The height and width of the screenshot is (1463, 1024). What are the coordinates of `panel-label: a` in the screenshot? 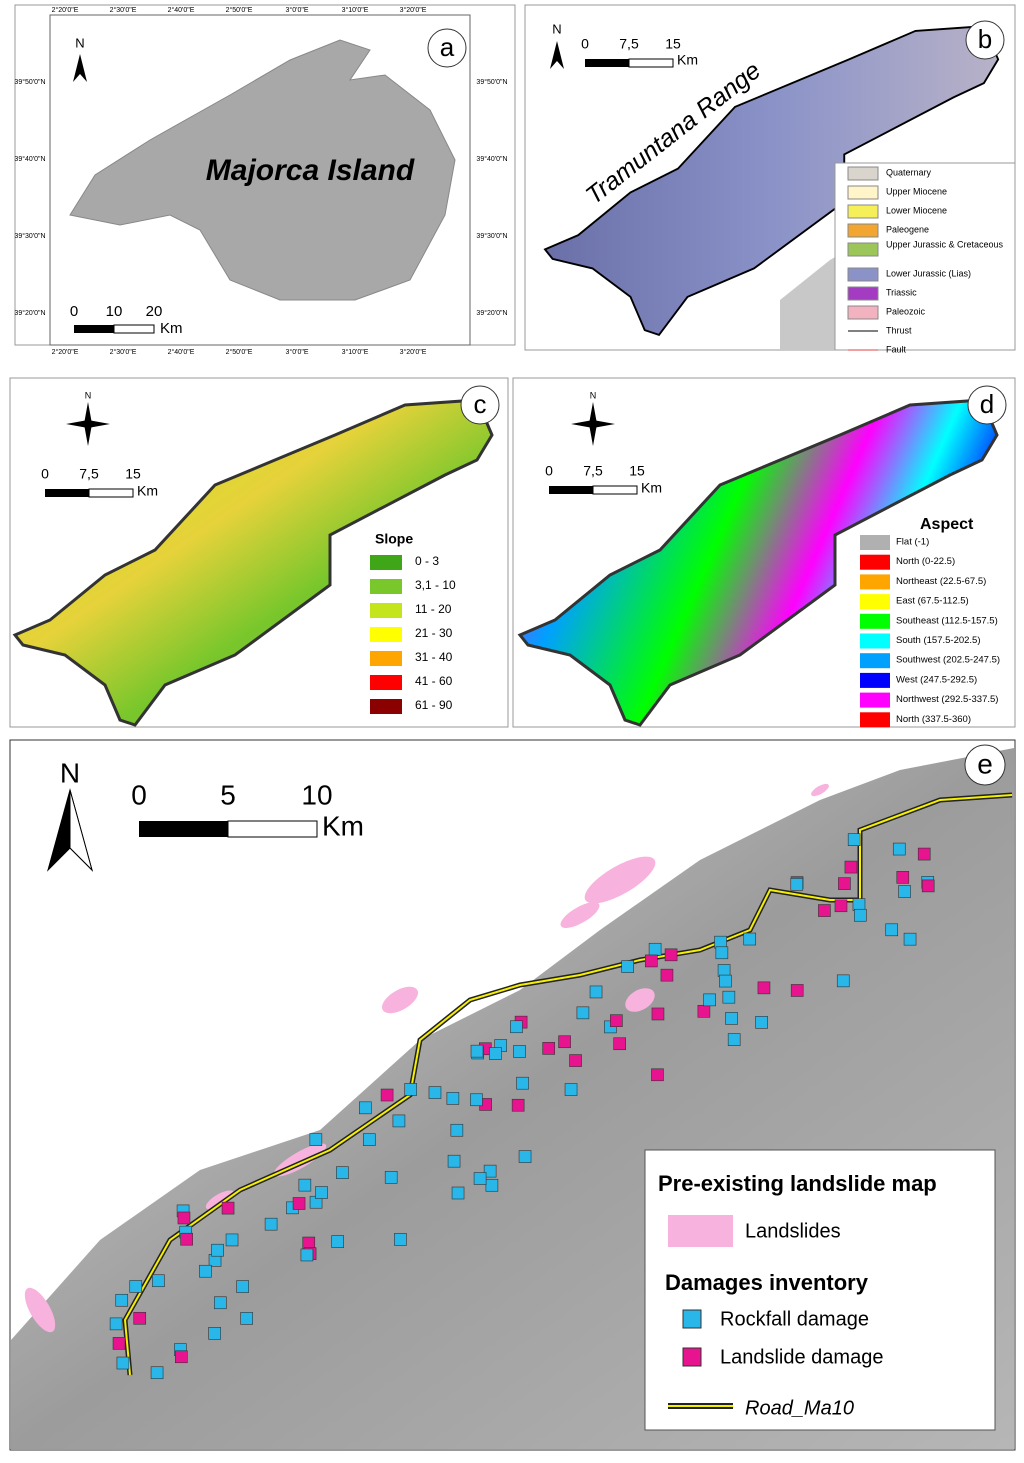 It's located at (447, 47).